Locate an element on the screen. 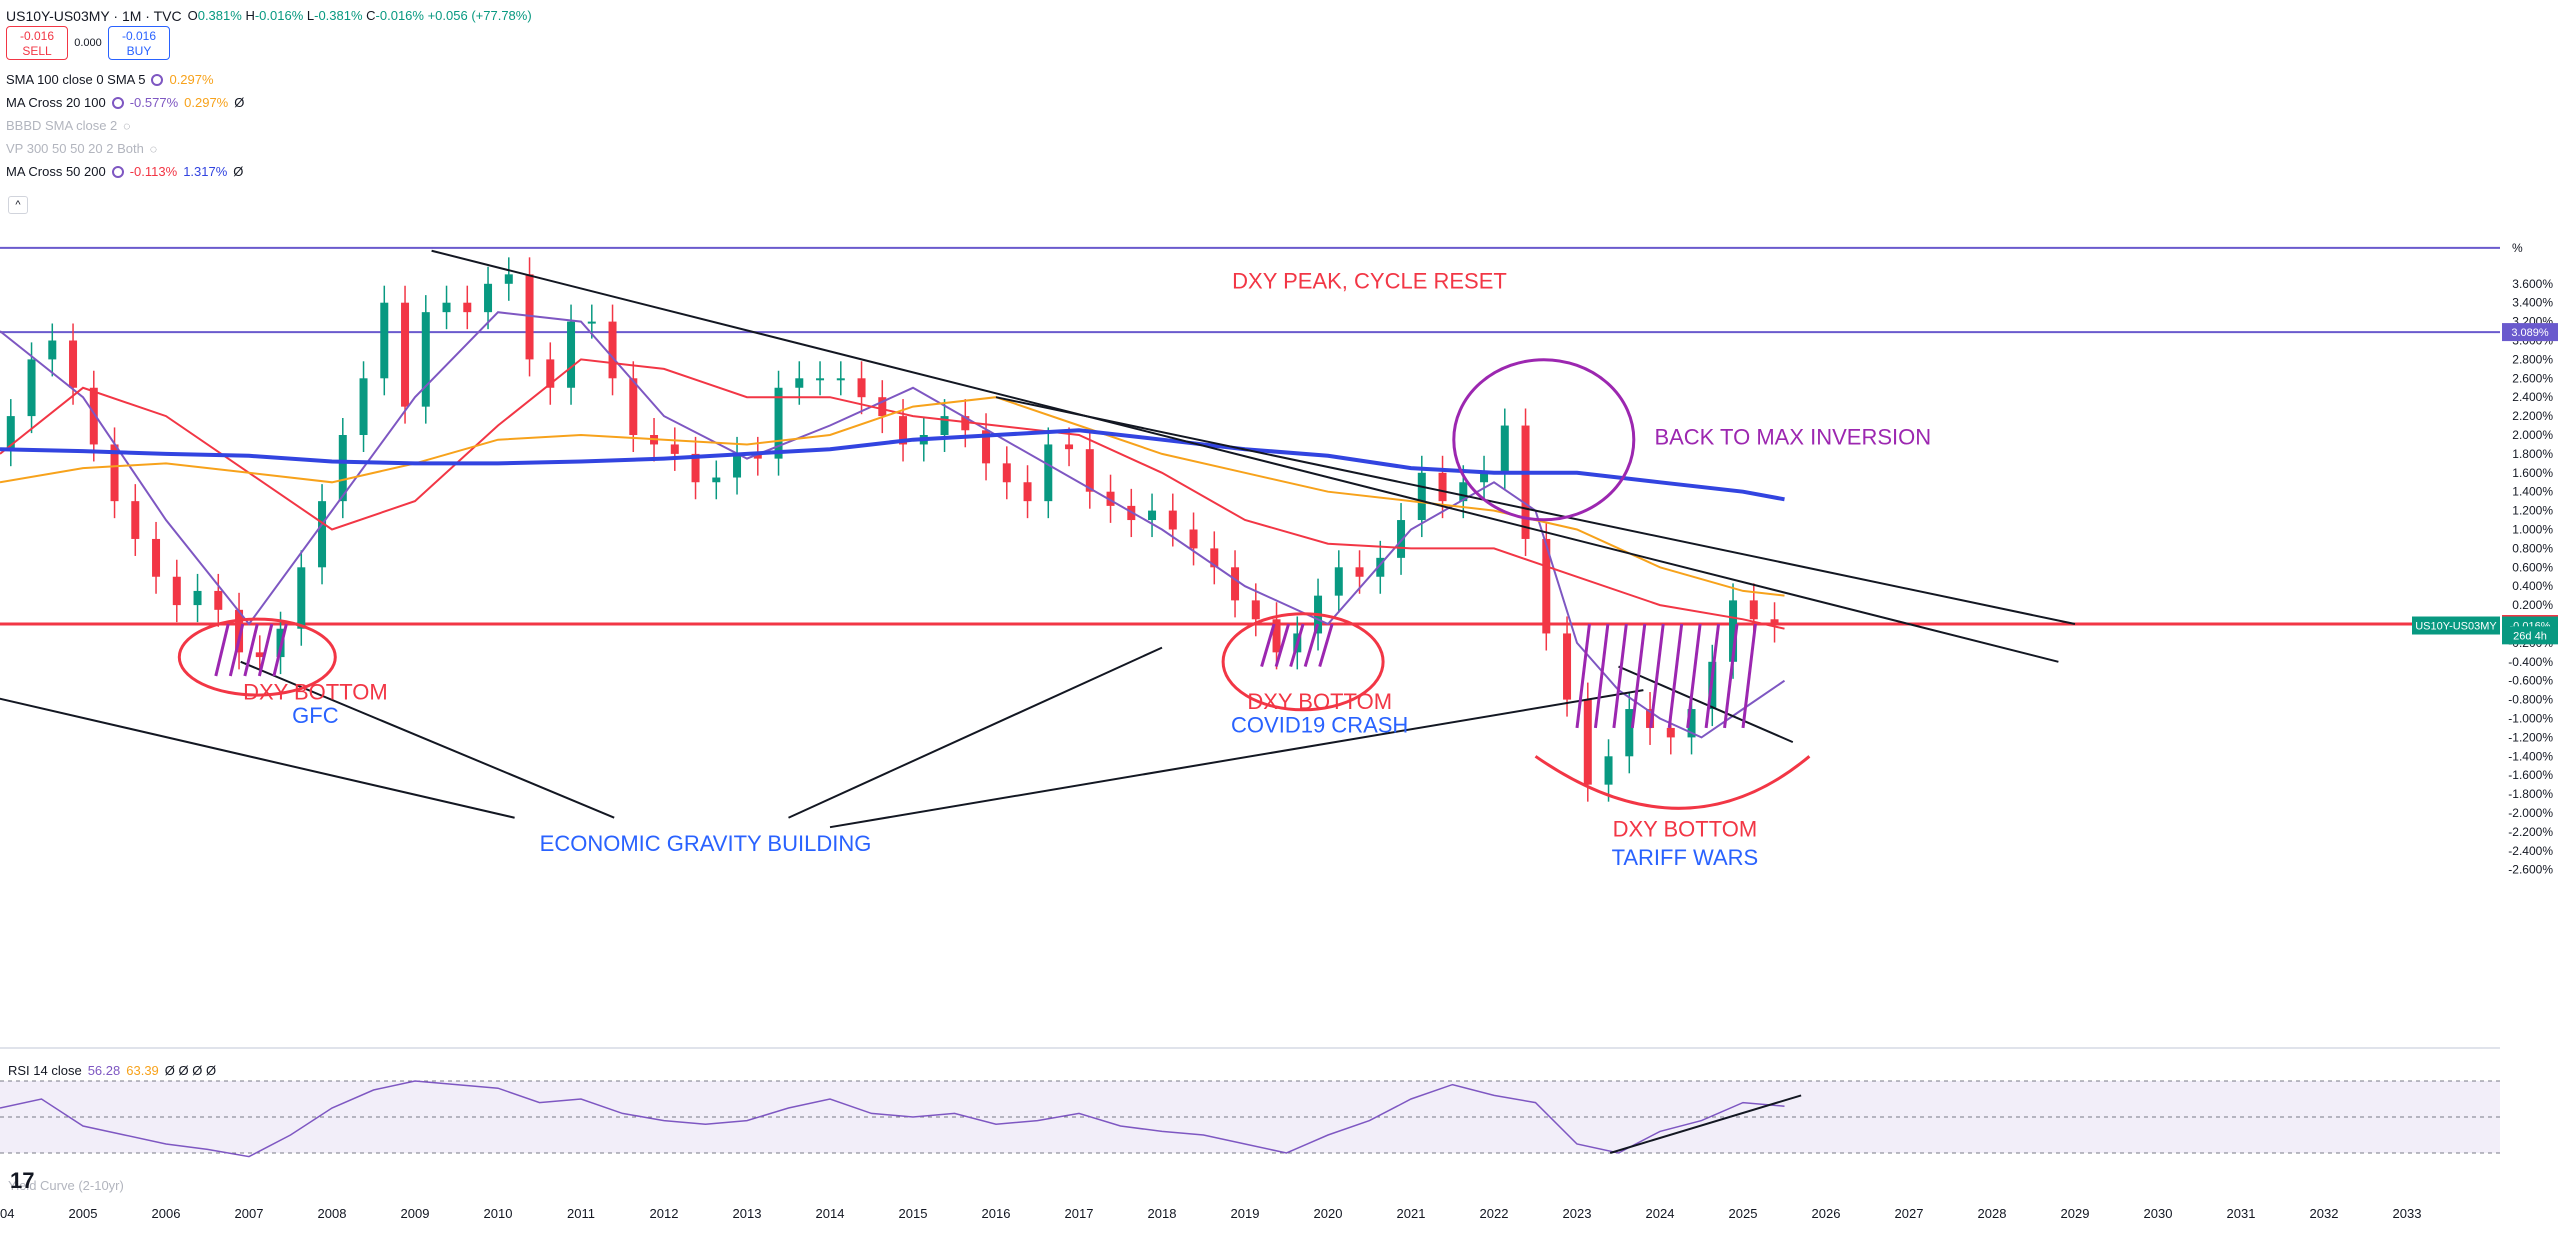  sell-button: -0.016 SELL is located at coordinates (37, 43).